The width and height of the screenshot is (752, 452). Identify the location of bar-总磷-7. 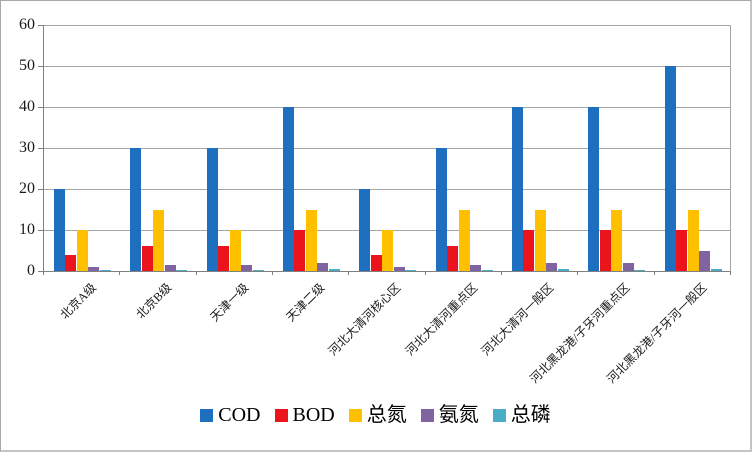
(640, 270).